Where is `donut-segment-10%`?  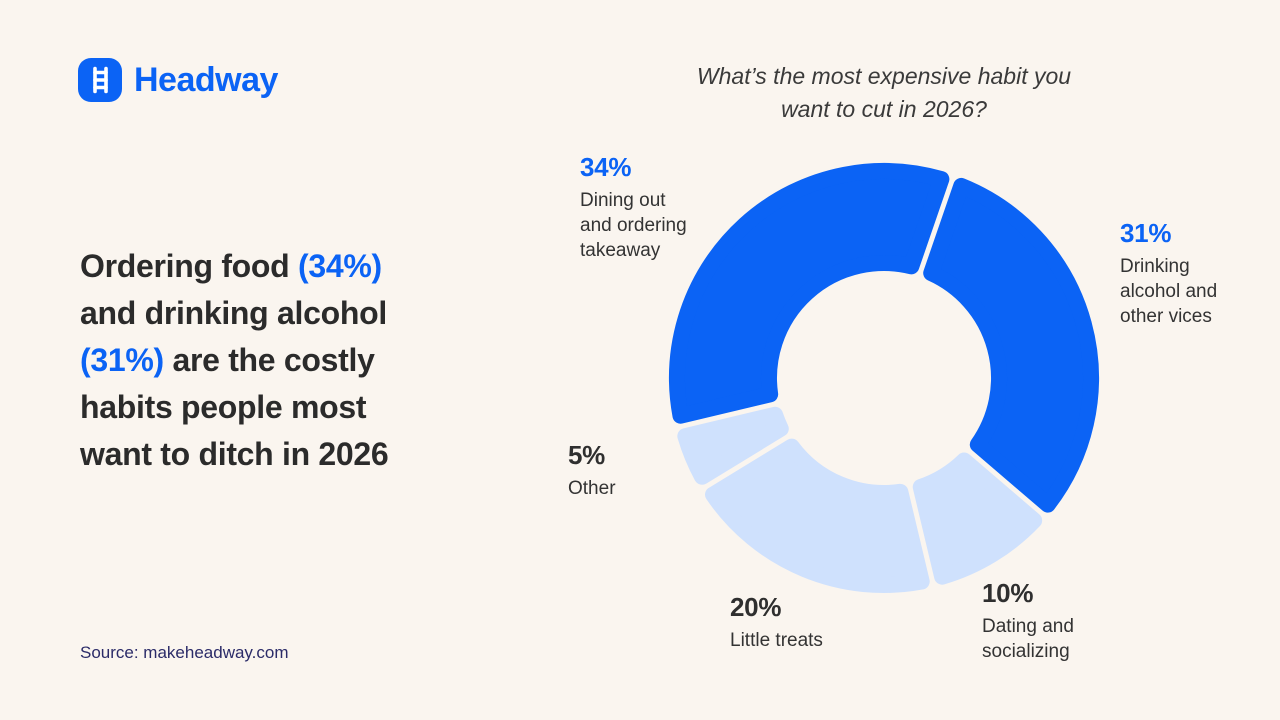
donut-segment-10% is located at coordinates (977, 518).